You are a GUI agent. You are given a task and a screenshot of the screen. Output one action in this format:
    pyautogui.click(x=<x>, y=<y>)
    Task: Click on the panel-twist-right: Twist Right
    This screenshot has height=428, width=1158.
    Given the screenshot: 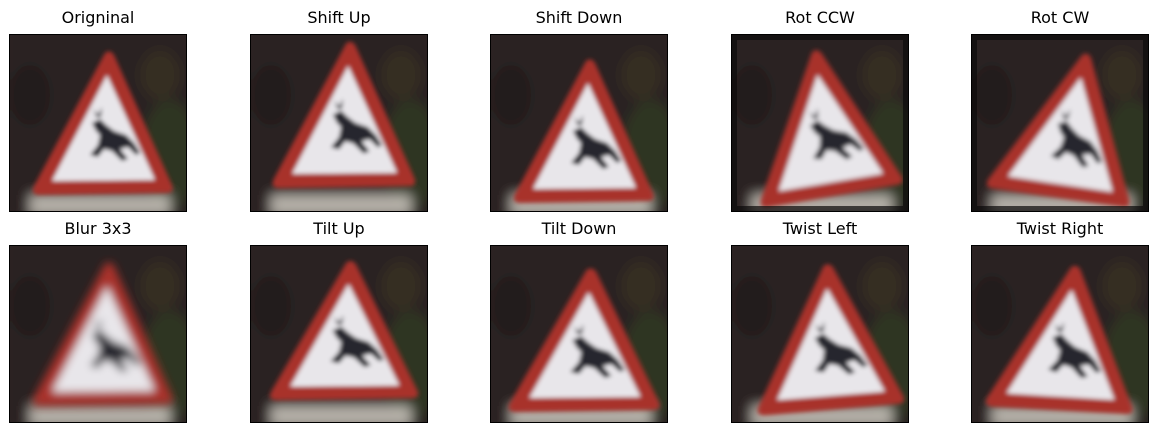 What is the action you would take?
    pyautogui.click(x=1060, y=319)
    